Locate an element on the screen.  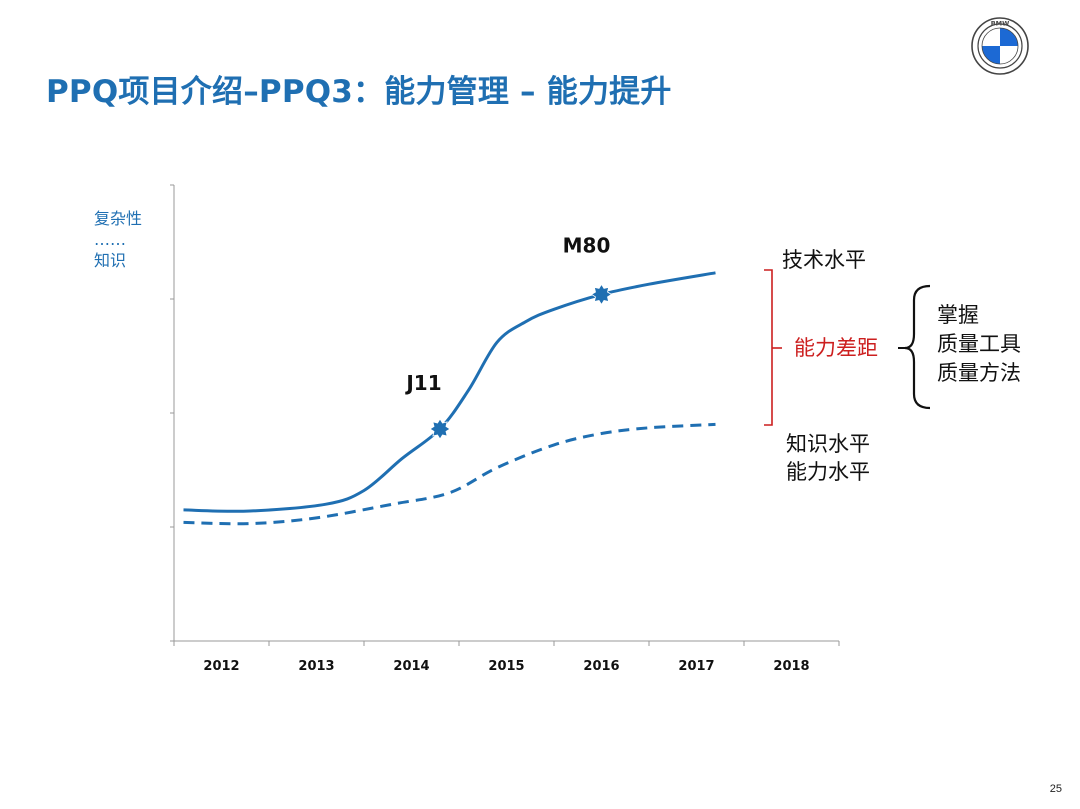
brace-item-1: 质量工具 is located at coordinates (979, 344).